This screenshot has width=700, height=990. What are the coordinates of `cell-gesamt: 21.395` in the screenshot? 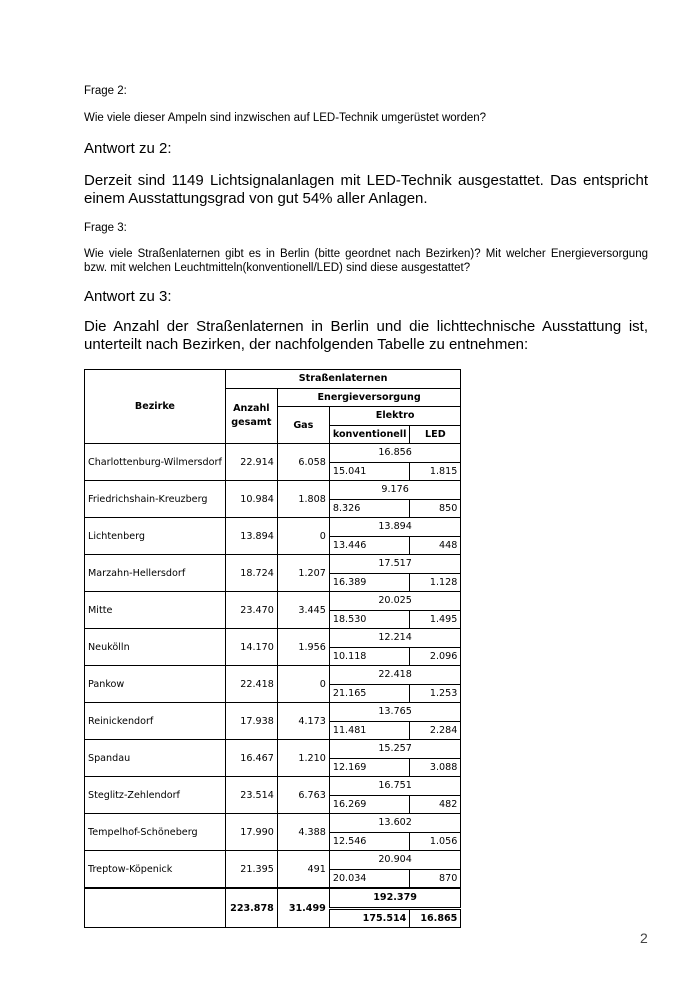 It's located at (251, 869).